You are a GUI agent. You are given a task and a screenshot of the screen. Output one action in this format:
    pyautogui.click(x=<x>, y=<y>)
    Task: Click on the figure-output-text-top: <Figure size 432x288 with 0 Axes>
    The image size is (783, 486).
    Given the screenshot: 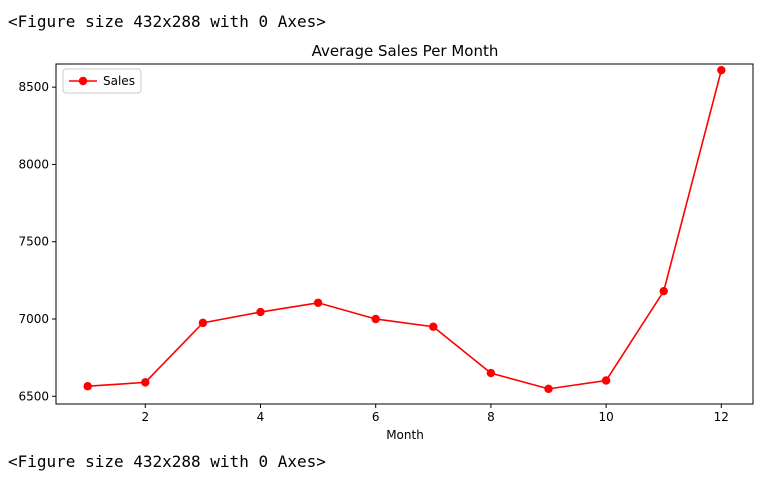 What is the action you would take?
    pyautogui.click(x=167, y=21)
    